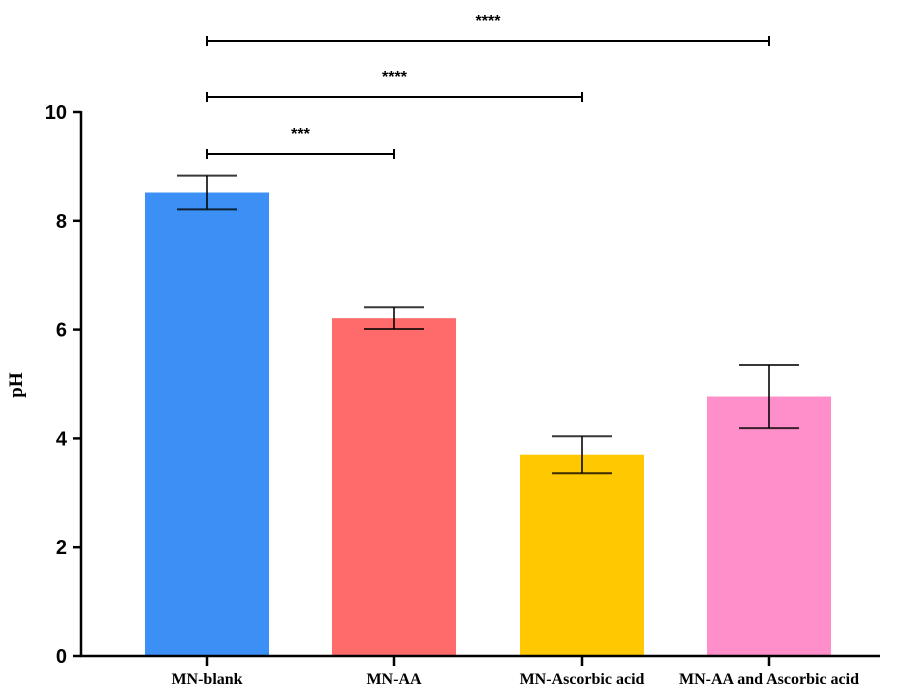 The width and height of the screenshot is (900, 692). I want to click on significance-label-2: ****, so click(395, 77).